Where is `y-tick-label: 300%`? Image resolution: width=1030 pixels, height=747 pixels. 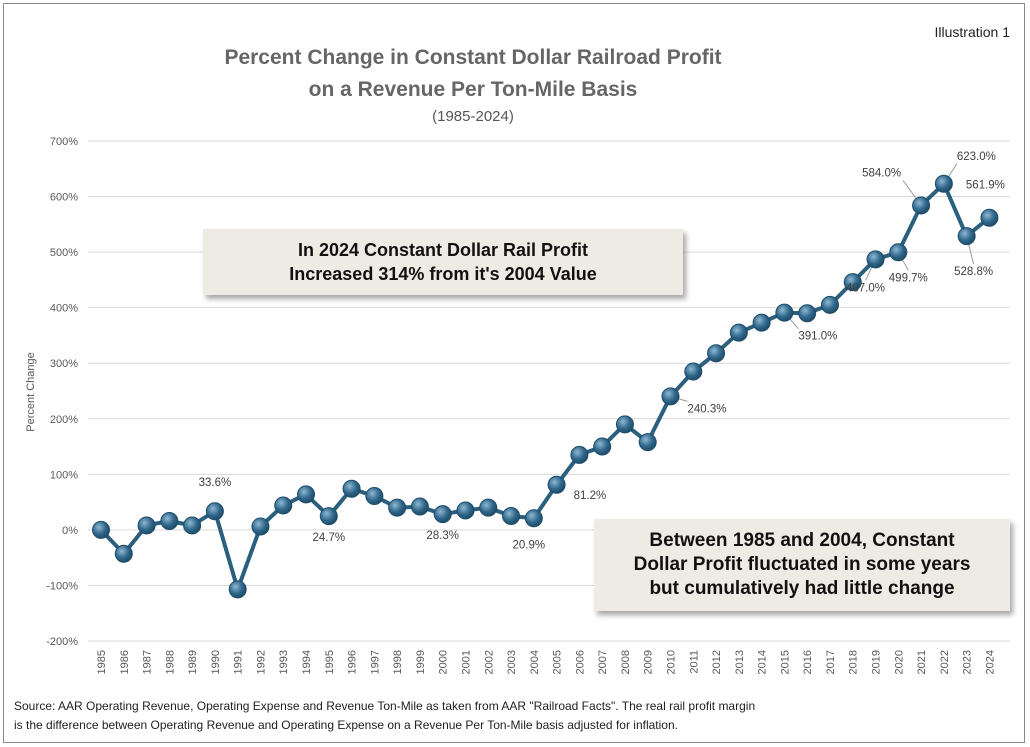 y-tick-label: 300% is located at coordinates (64, 364).